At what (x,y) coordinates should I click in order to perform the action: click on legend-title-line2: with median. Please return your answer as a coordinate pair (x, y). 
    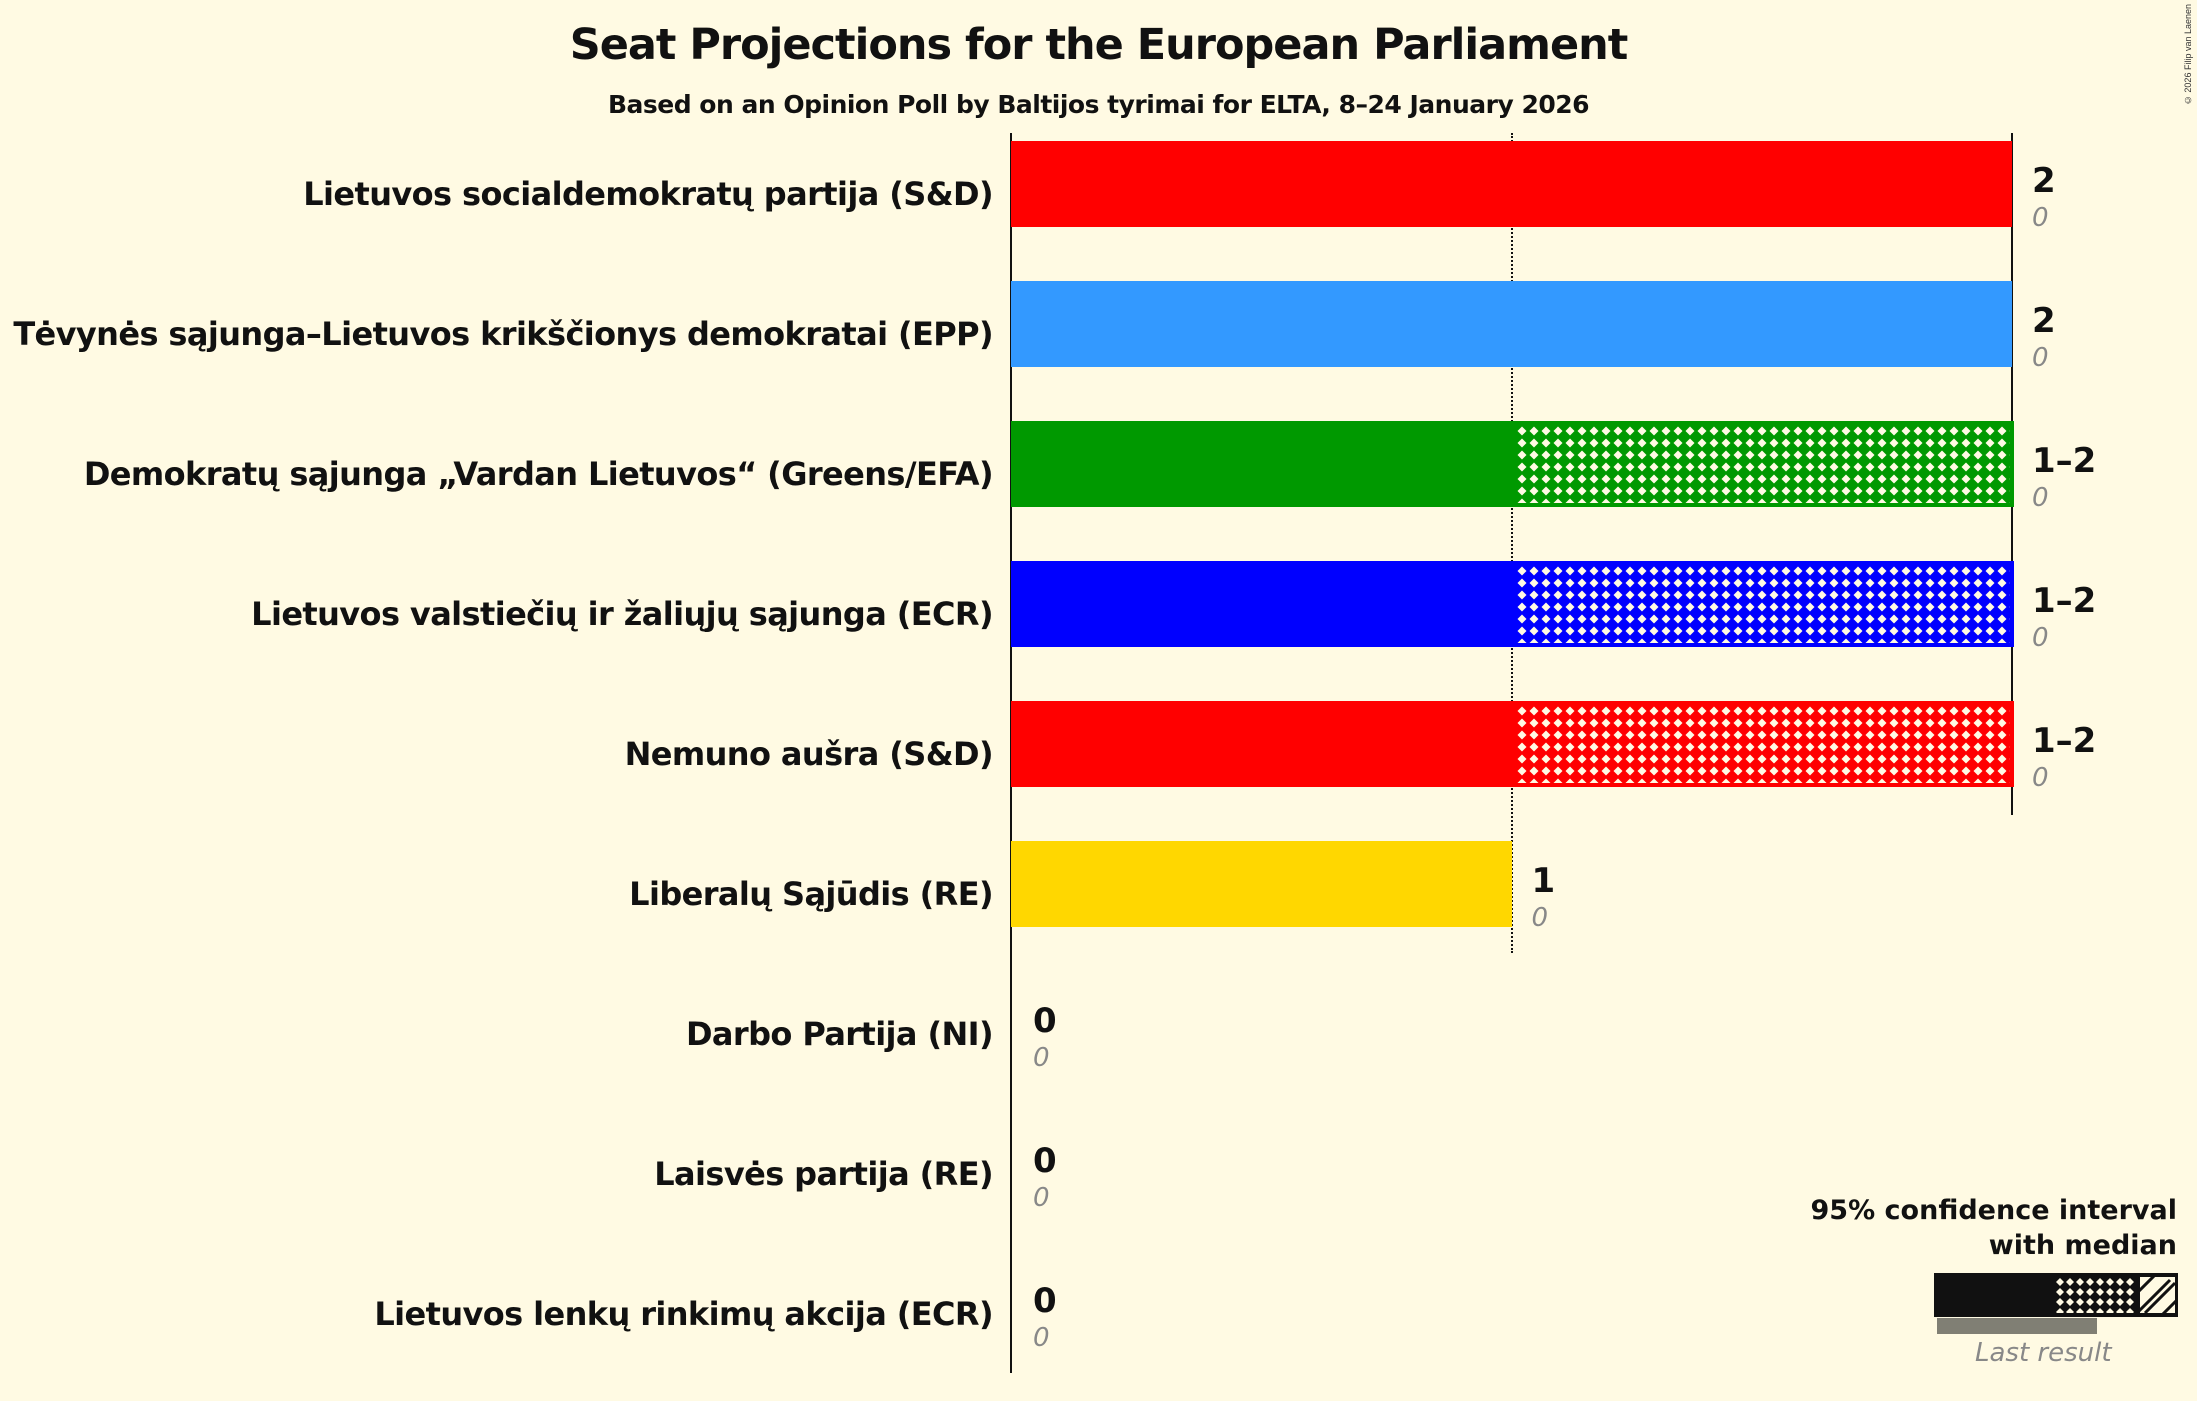
    Looking at the image, I should click on (2082, 1245).